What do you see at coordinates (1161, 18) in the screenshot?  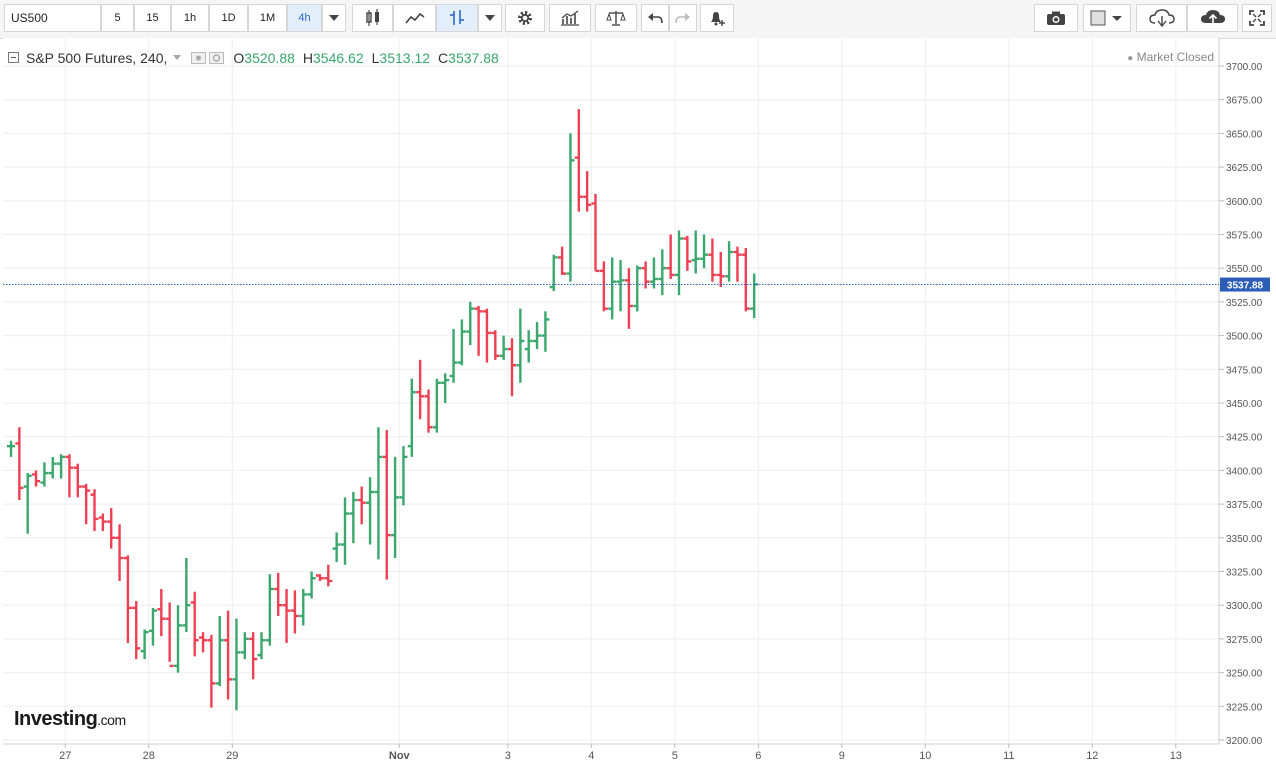 I see `load-chart-button` at bounding box center [1161, 18].